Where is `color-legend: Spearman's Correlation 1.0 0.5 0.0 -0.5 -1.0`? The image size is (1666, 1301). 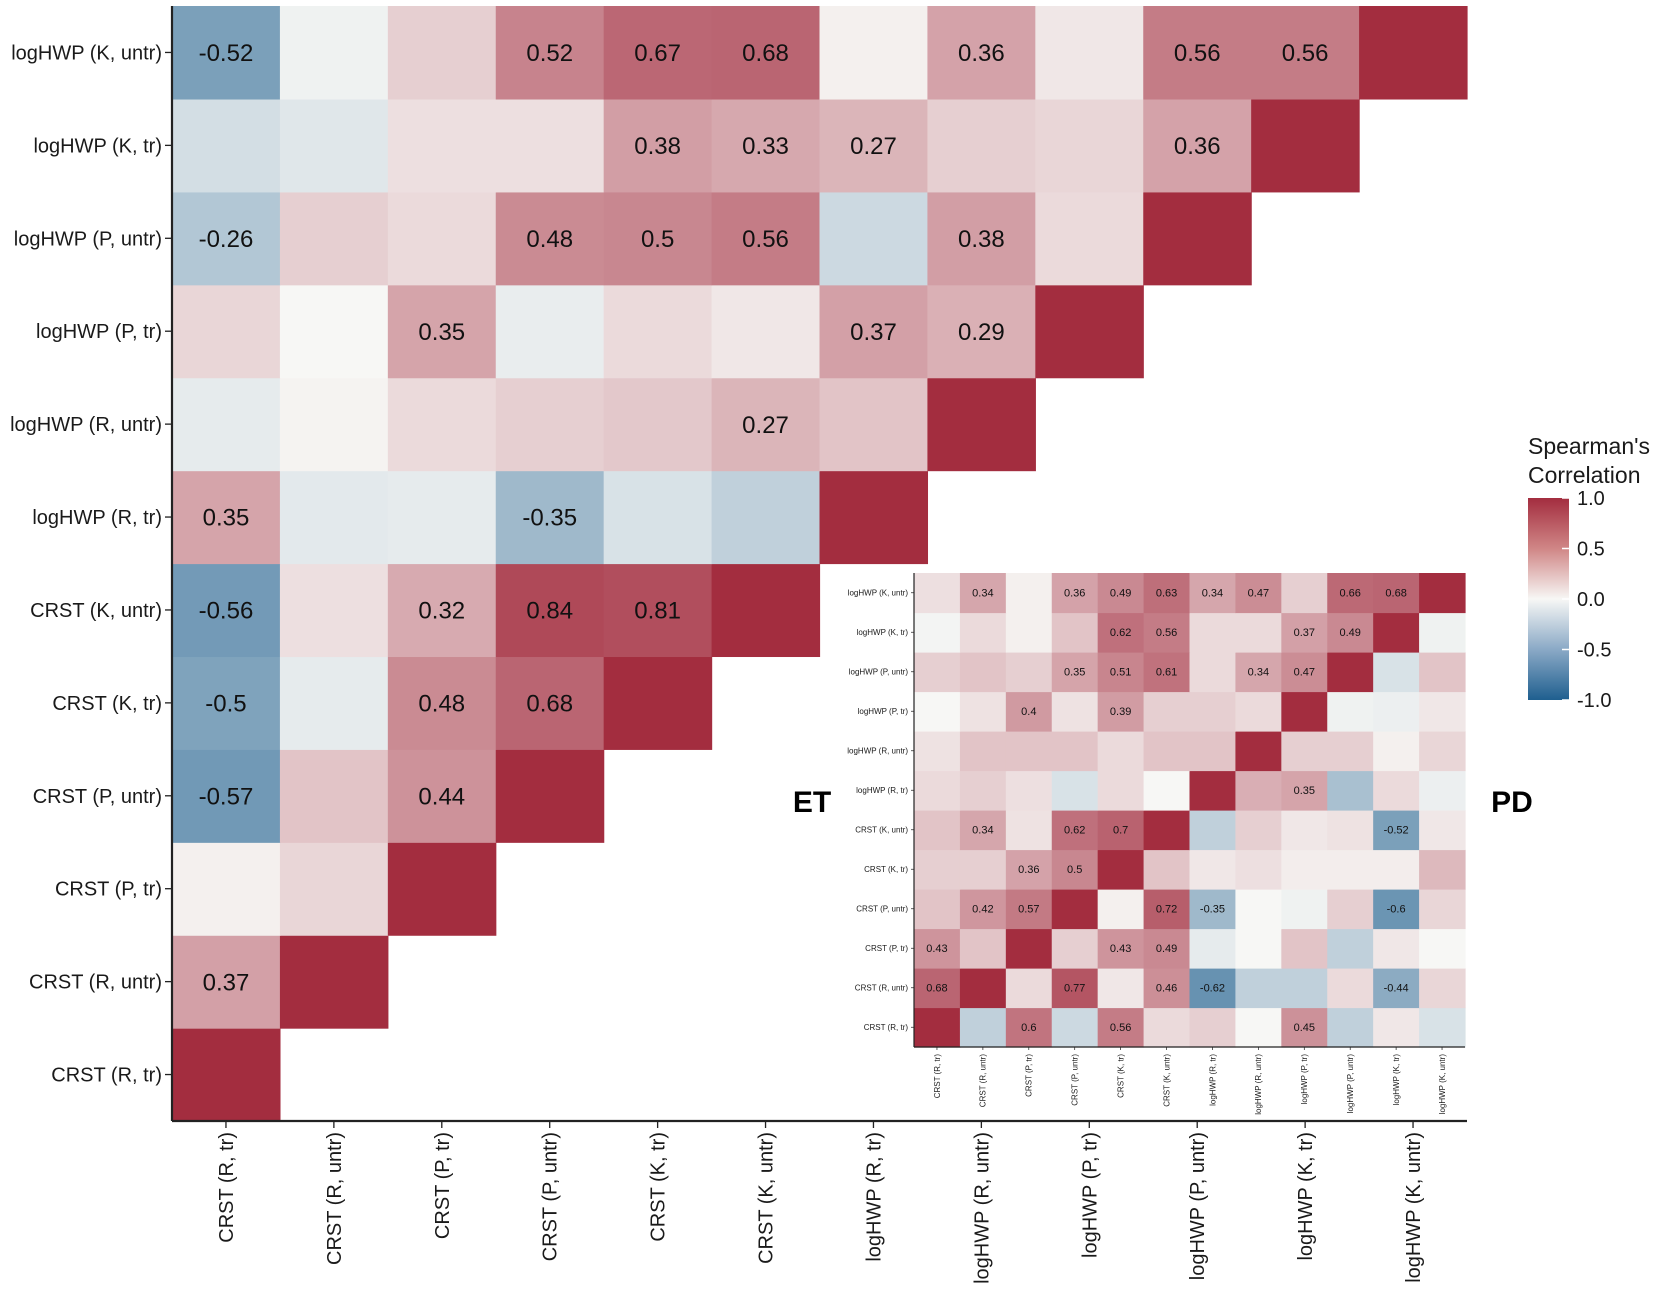 color-legend: Spearman's Correlation 1.0 0.5 0.0 -0.5 -1.0 is located at coordinates (1589, 572).